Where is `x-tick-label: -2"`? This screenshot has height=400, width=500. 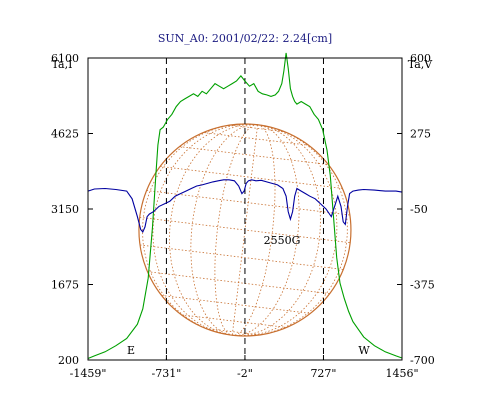
x-tick-label: -2" is located at coordinates (245, 373).